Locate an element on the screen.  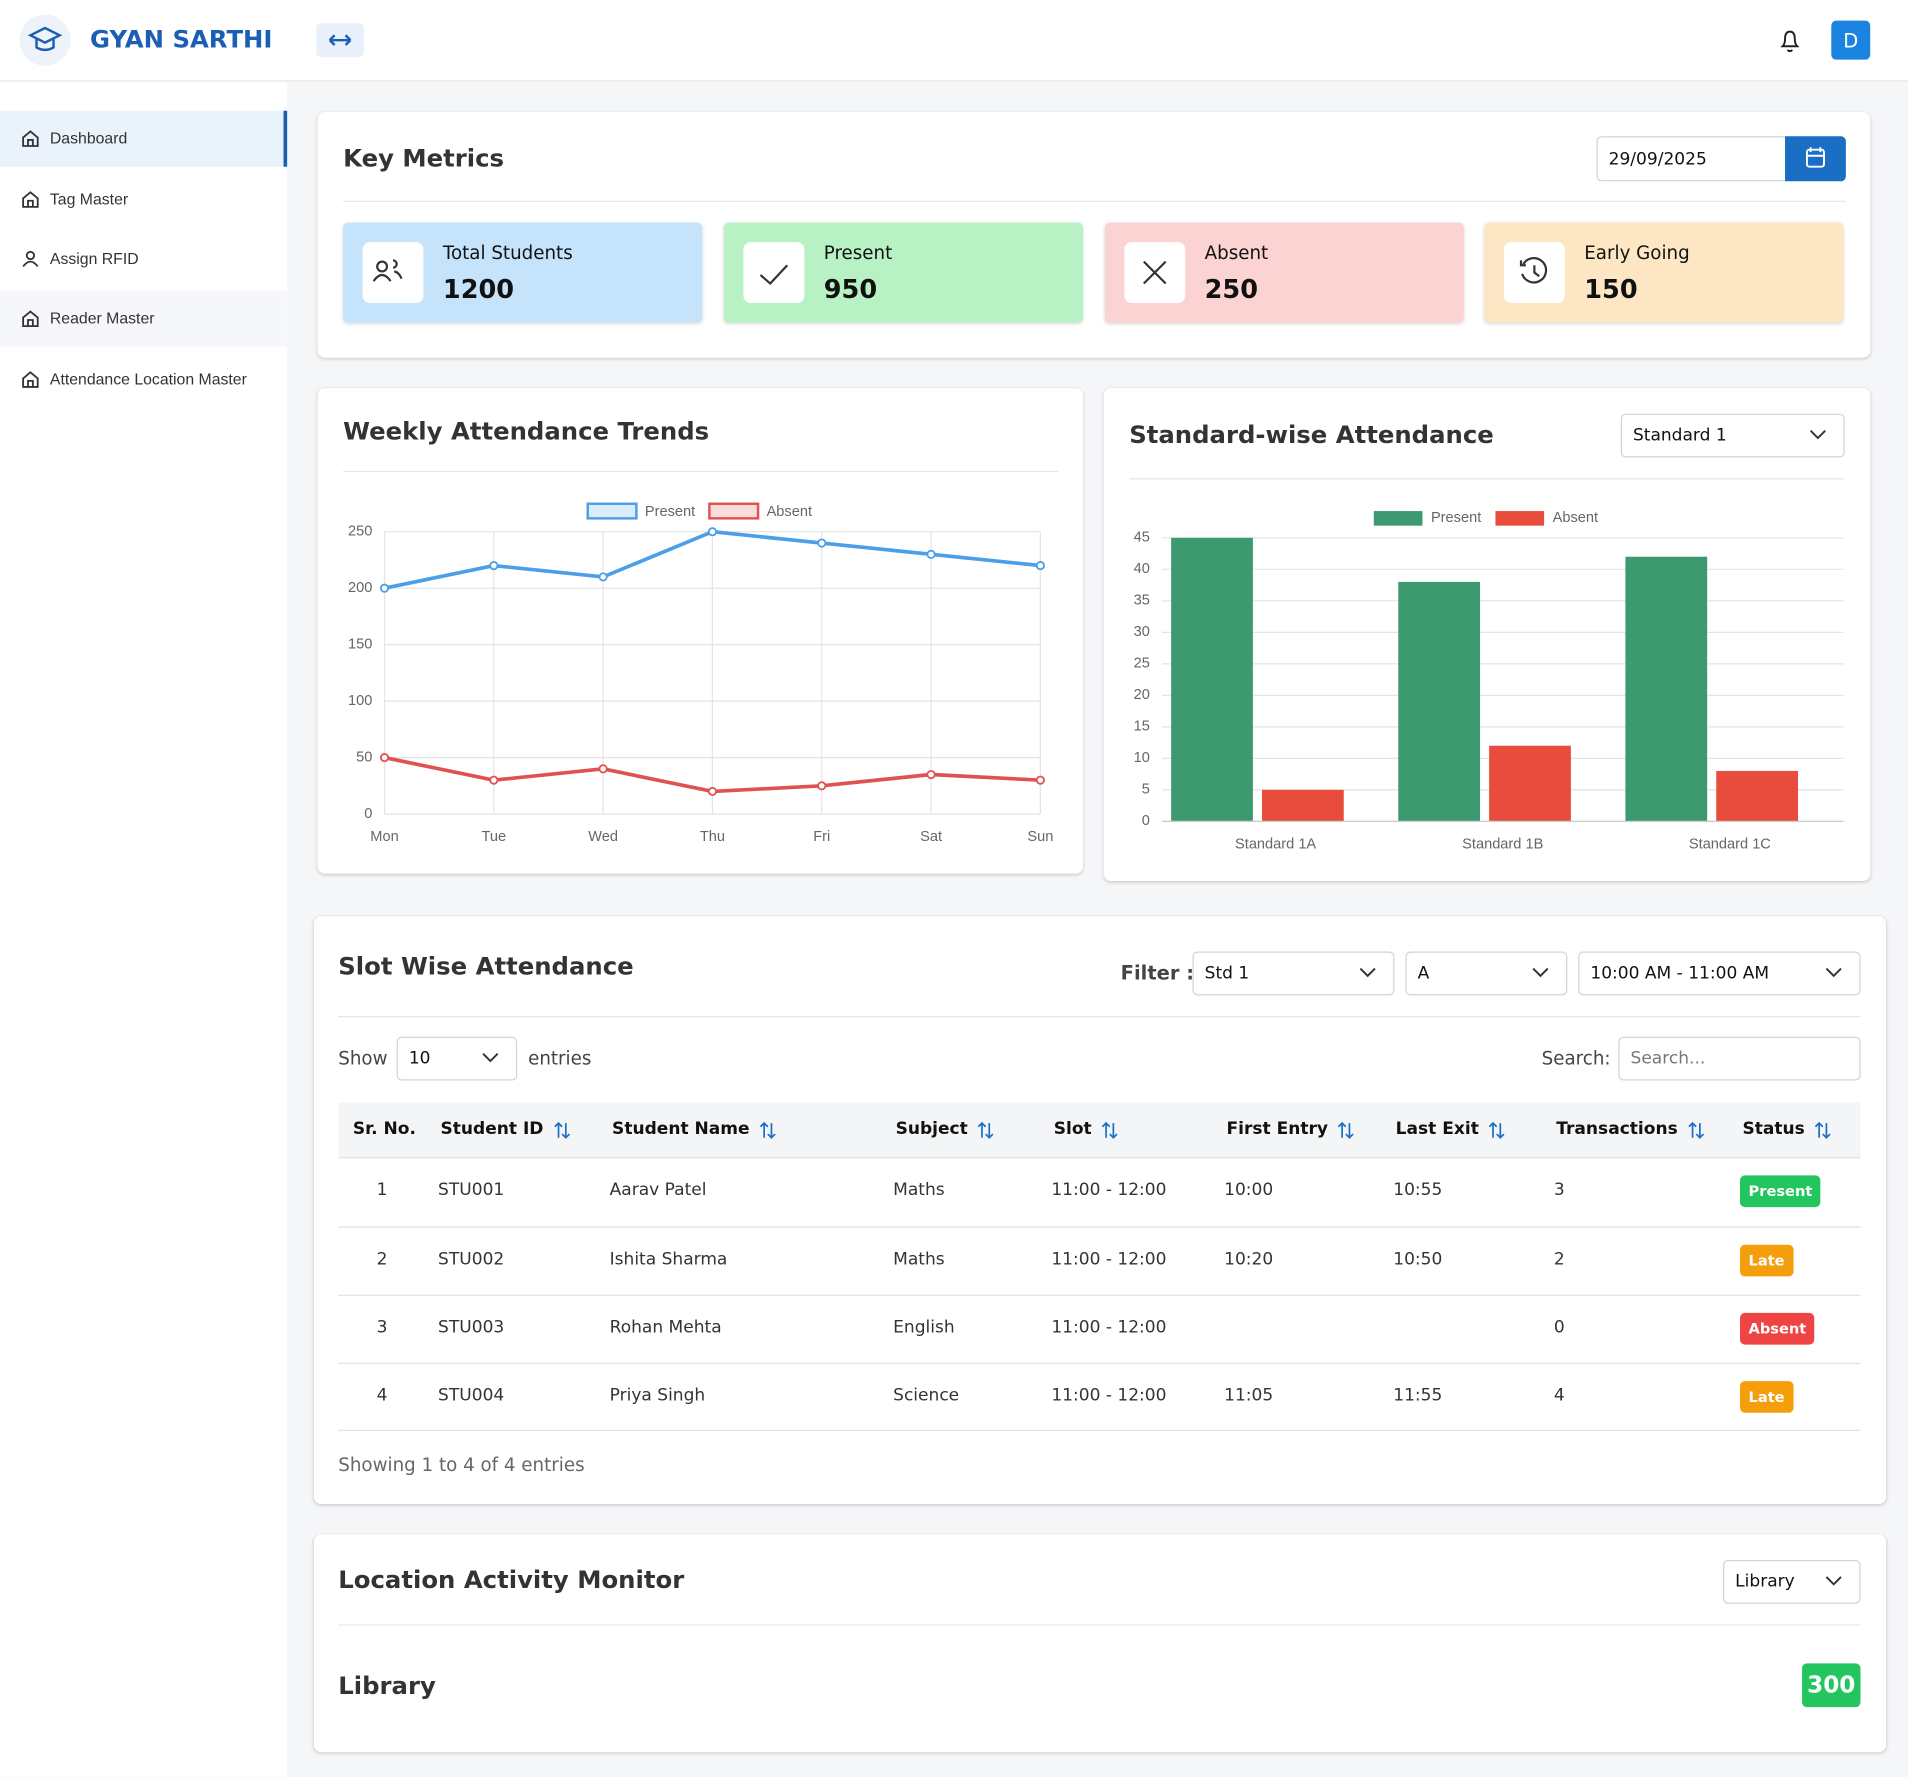
column-header: Slot is located at coordinates (1073, 1128).